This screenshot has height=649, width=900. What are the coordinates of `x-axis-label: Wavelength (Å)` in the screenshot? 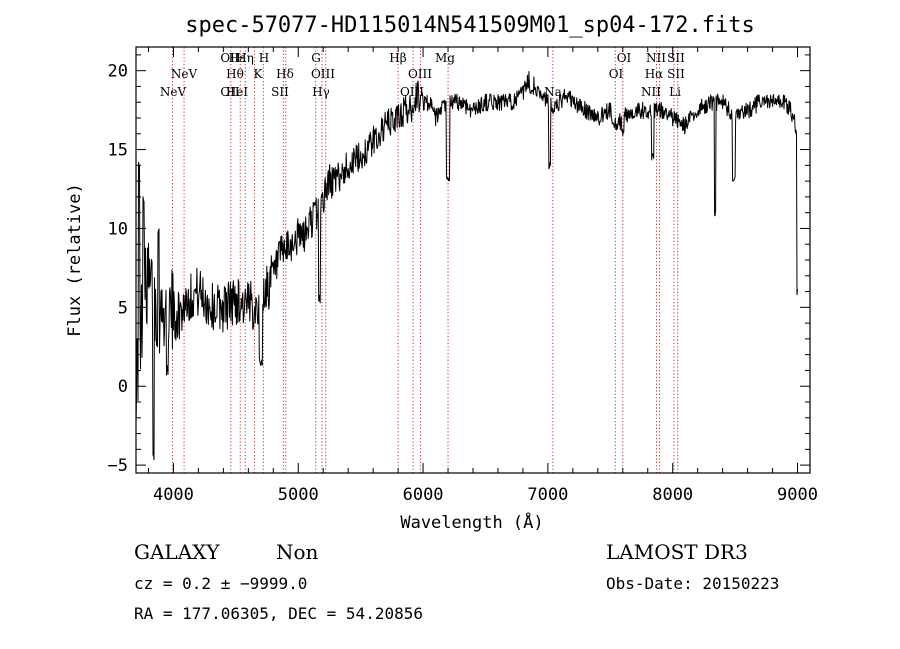 It's located at (471, 522).